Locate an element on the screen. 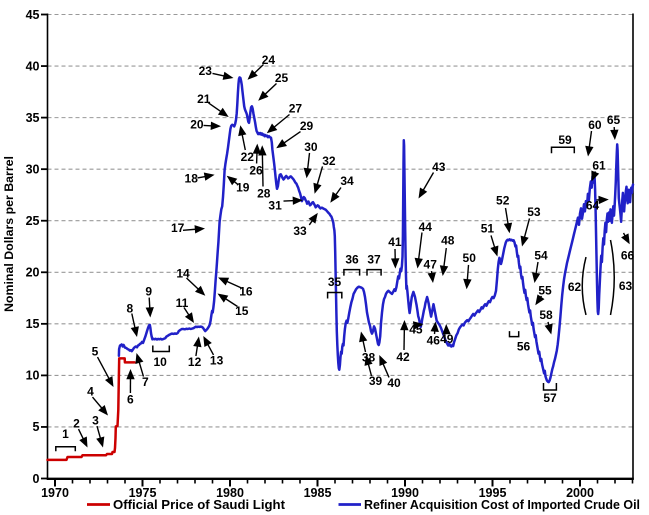 This screenshot has height=515, width=649. annotation-55-head is located at coordinates (540, 300).